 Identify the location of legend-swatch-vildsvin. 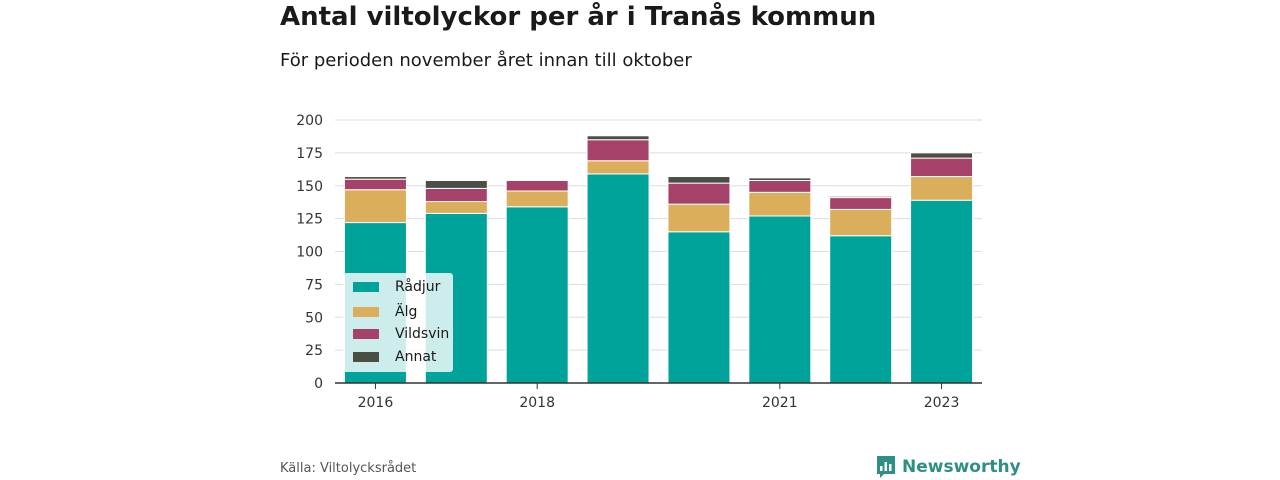
(366, 334).